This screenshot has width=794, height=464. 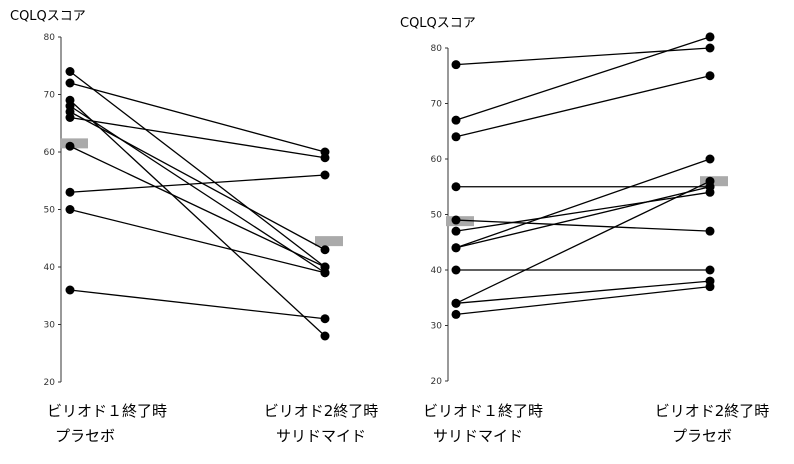 What do you see at coordinates (478, 436) in the screenshot?
I see `category-label-right-0-line2: サリドマイド` at bounding box center [478, 436].